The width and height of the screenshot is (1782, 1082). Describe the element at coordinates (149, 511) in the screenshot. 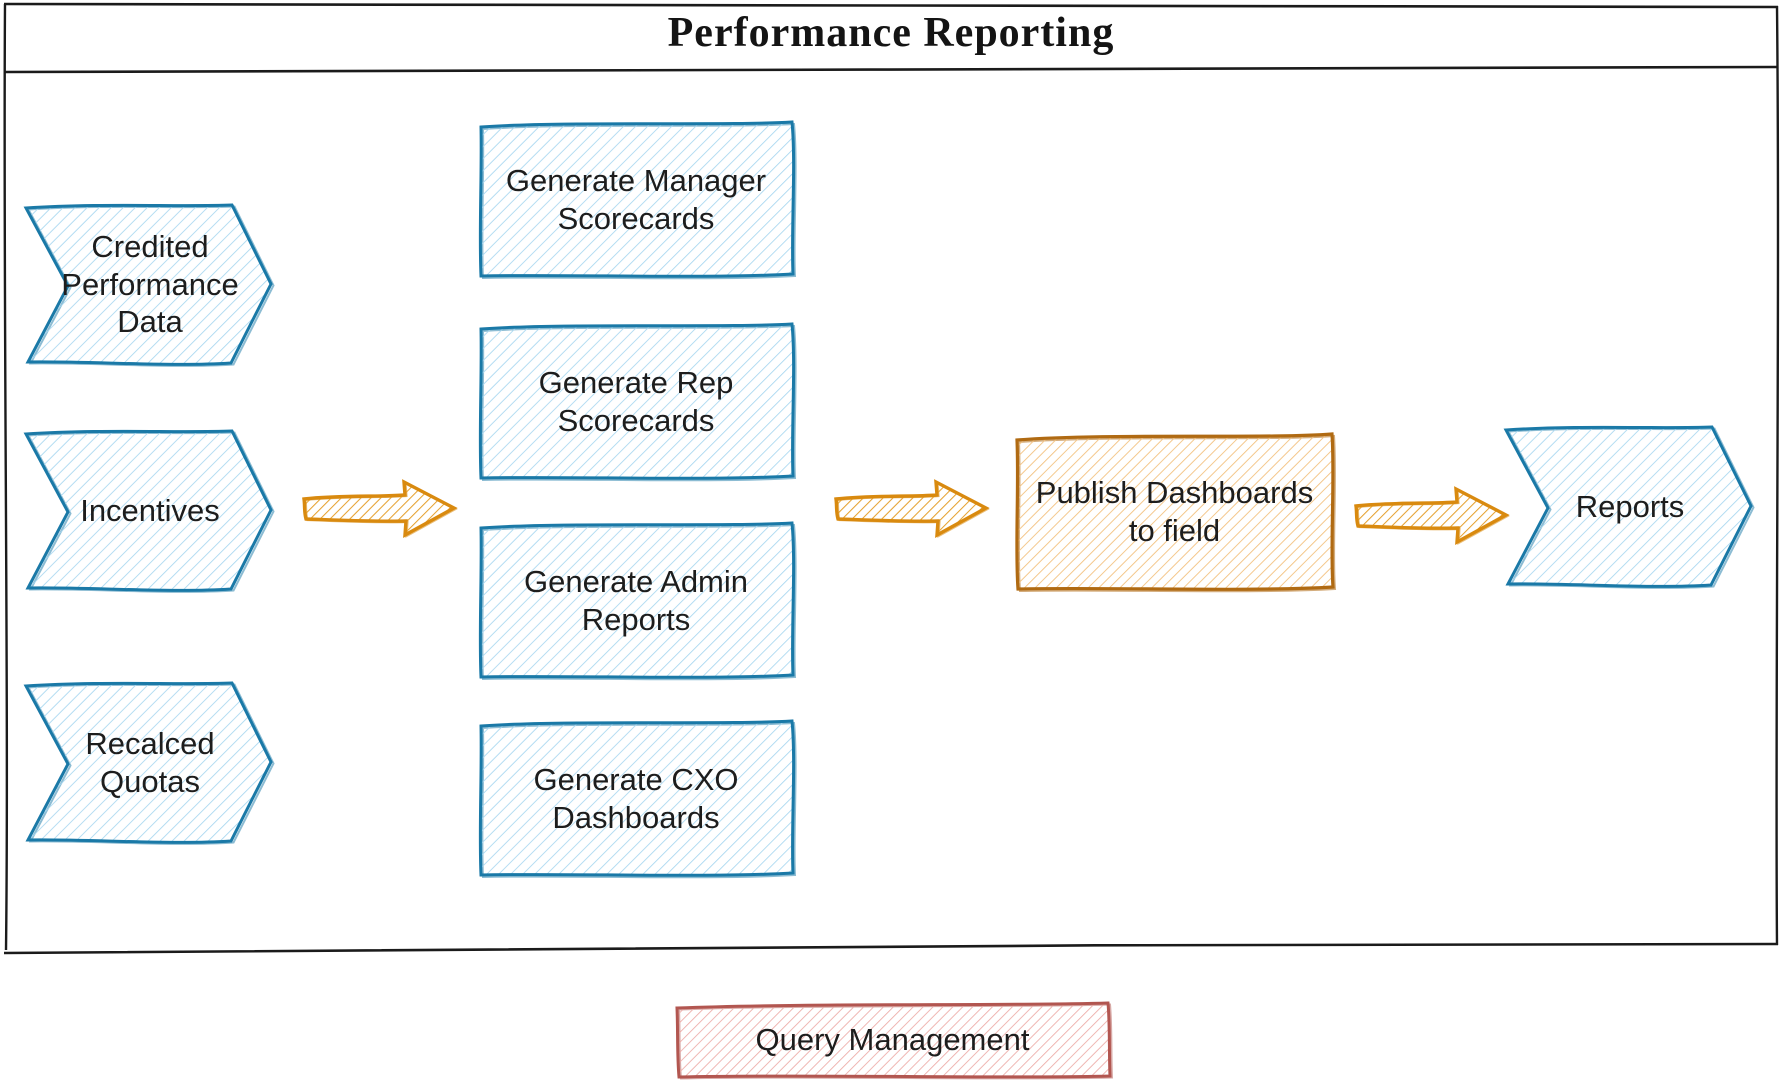

I see `node-incentives` at that location.